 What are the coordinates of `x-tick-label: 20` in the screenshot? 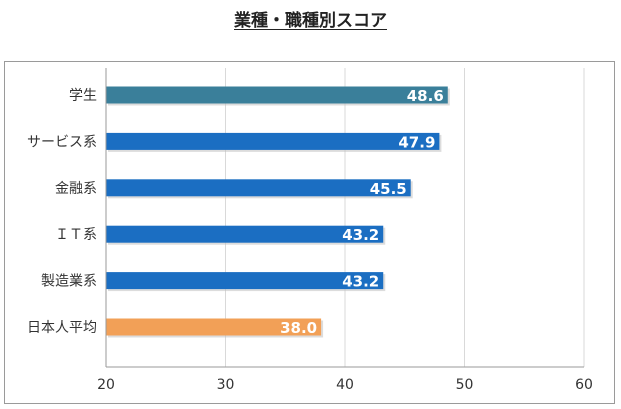 It's located at (106, 385).